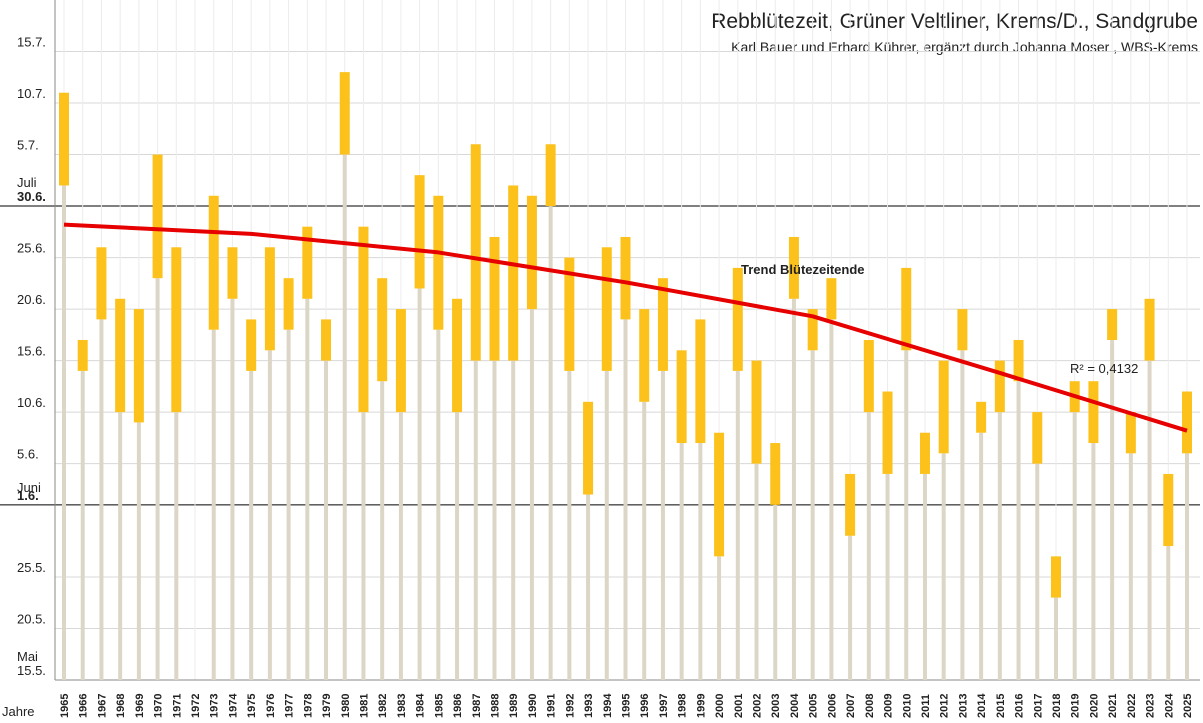  I want to click on r2-label: R² = 0,4132, so click(1104, 368).